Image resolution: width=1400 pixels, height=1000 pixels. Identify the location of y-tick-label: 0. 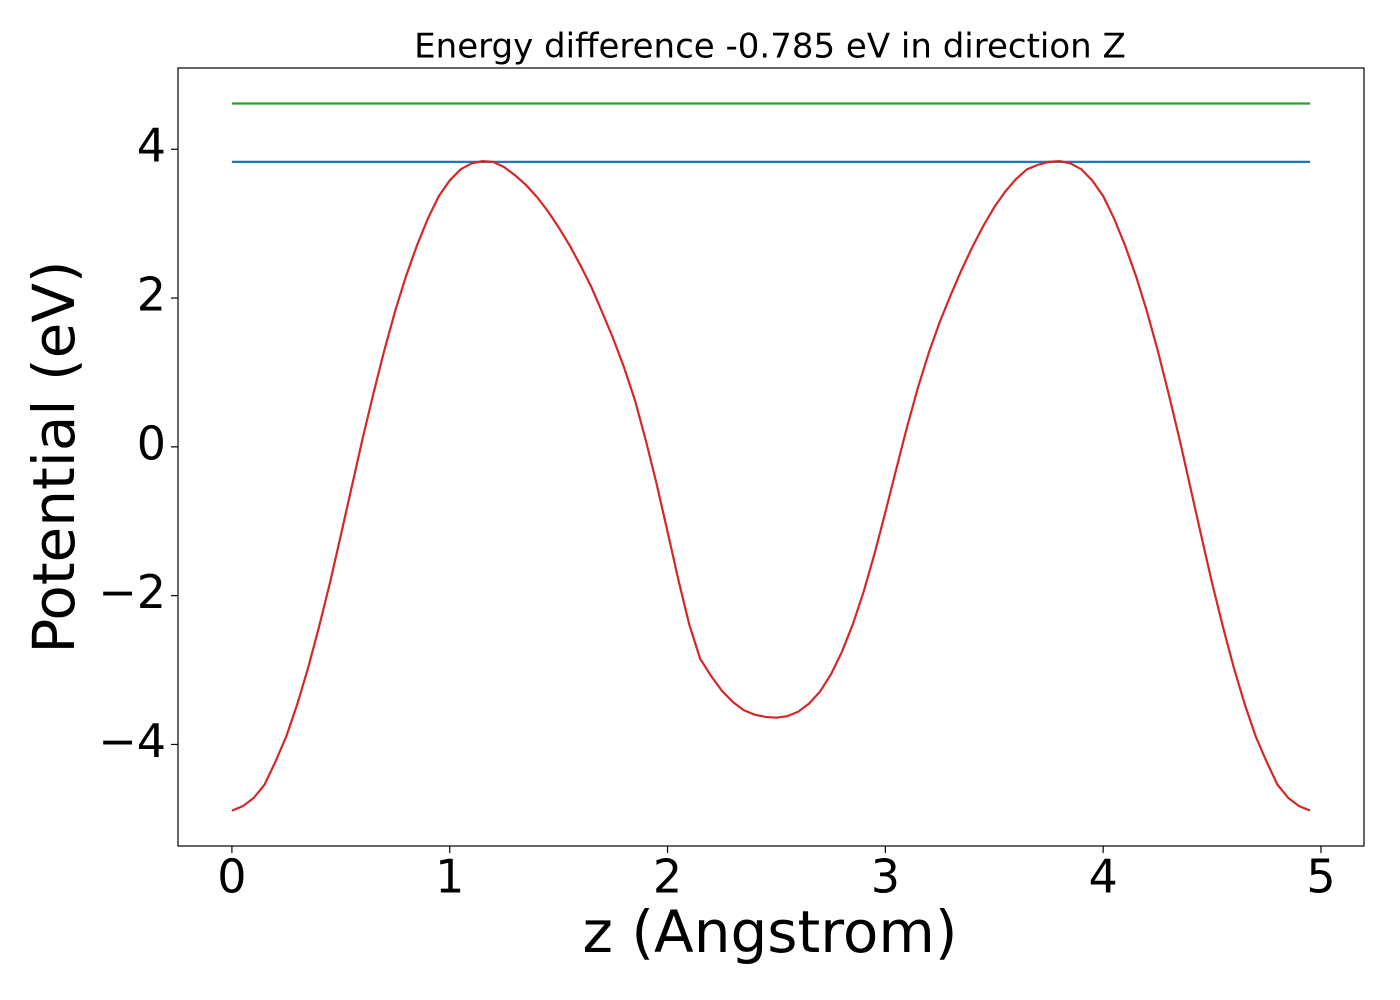
(151, 443).